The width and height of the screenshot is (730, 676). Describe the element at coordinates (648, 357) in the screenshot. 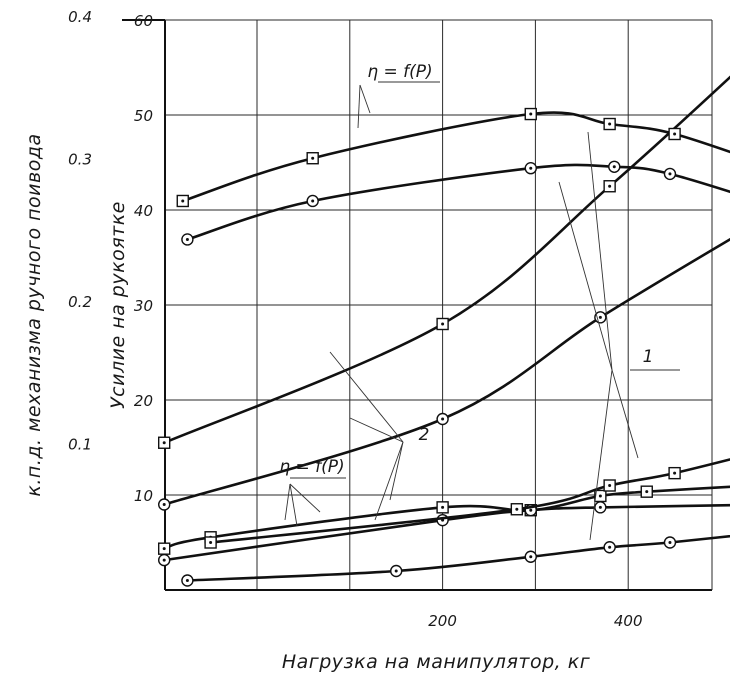

I see `annotation-label: 1` at that location.